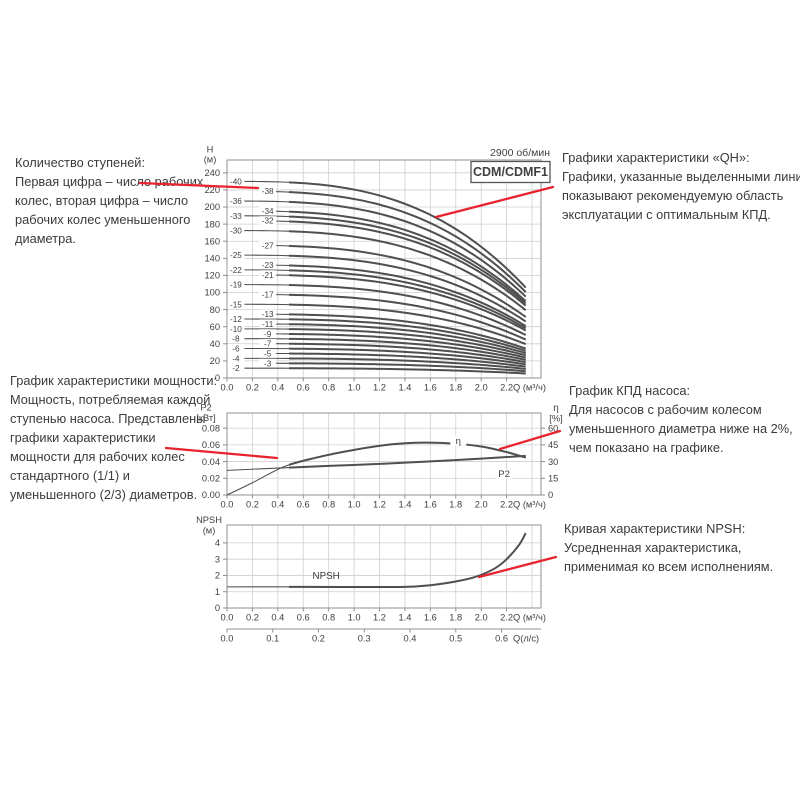  Describe the element at coordinates (268, 344) in the screenshot. I see `curve-label: -7` at that location.